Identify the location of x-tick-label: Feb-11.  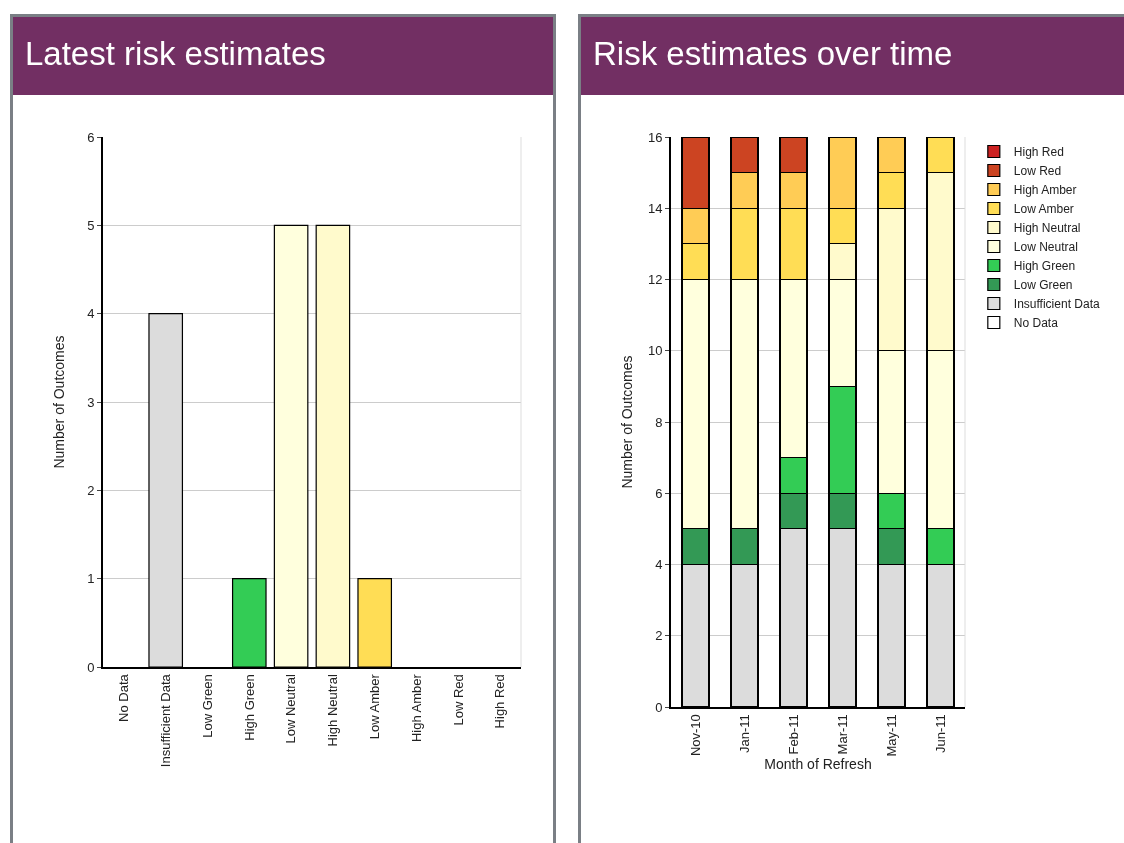
(793, 734).